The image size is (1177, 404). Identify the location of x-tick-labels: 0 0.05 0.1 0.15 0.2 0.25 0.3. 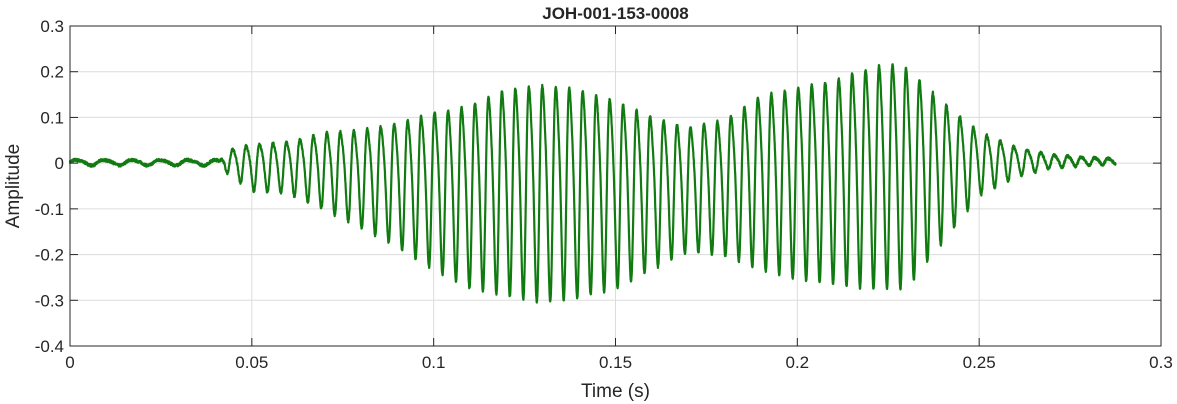
(619, 362).